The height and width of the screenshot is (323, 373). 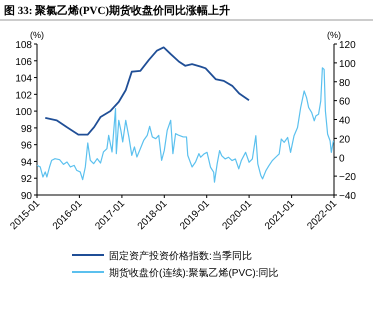 I want to click on legend-label: 固定资产投资价格指数:当季同比, so click(x=180, y=256).